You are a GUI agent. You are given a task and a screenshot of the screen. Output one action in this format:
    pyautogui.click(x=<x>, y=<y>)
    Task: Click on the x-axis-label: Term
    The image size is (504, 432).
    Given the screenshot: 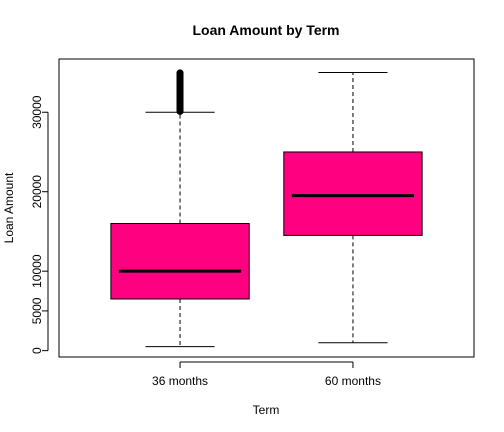 What is the action you would take?
    pyautogui.click(x=266, y=410)
    